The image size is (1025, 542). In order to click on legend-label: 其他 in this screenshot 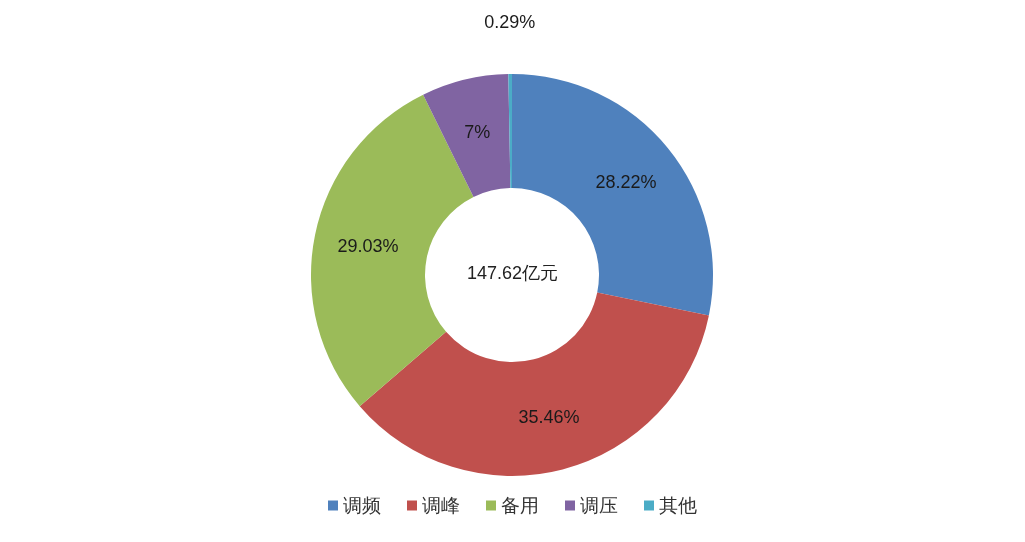, I will do `click(678, 505)`.